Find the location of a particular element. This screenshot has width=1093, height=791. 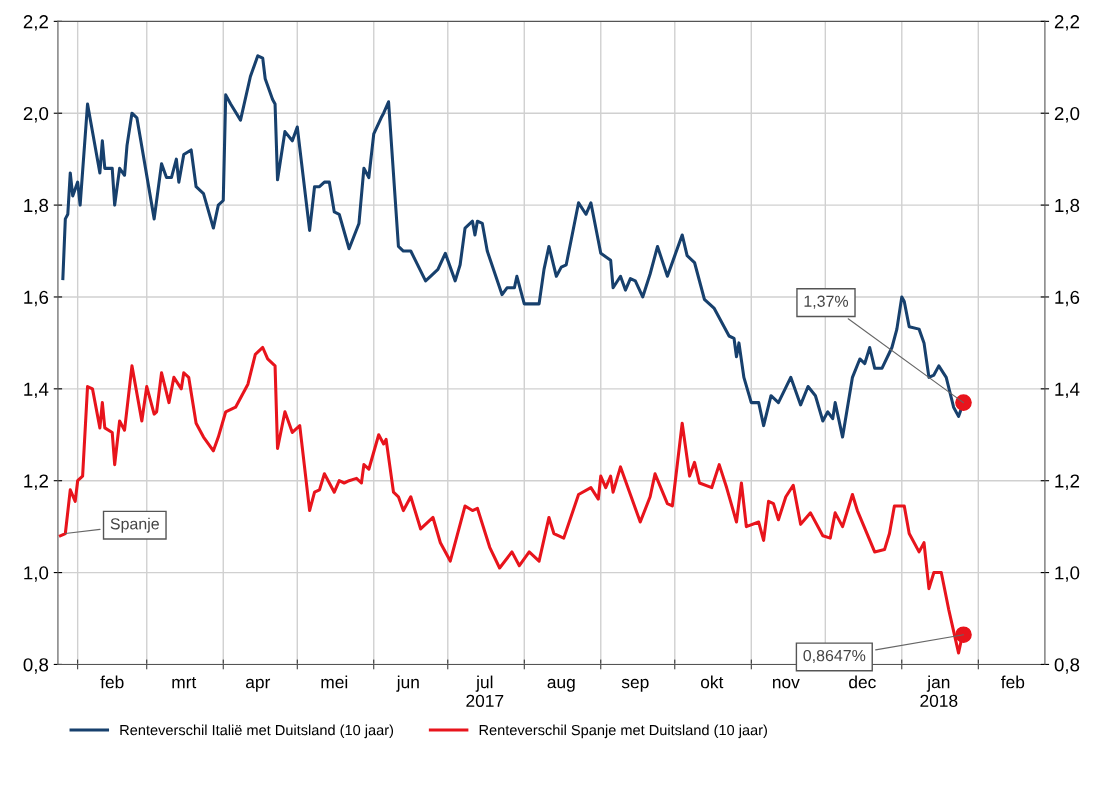

y-tick-label: 2,0 is located at coordinates (36, 114).